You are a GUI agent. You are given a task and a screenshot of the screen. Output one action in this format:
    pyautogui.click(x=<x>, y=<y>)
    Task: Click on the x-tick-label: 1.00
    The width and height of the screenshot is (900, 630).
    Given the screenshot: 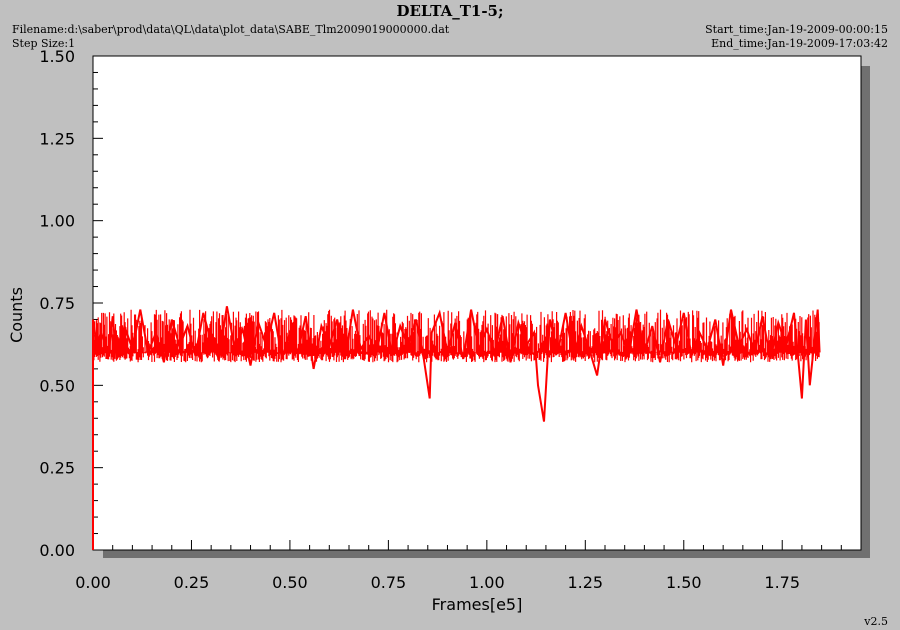 What is the action you would take?
    pyautogui.click(x=487, y=582)
    